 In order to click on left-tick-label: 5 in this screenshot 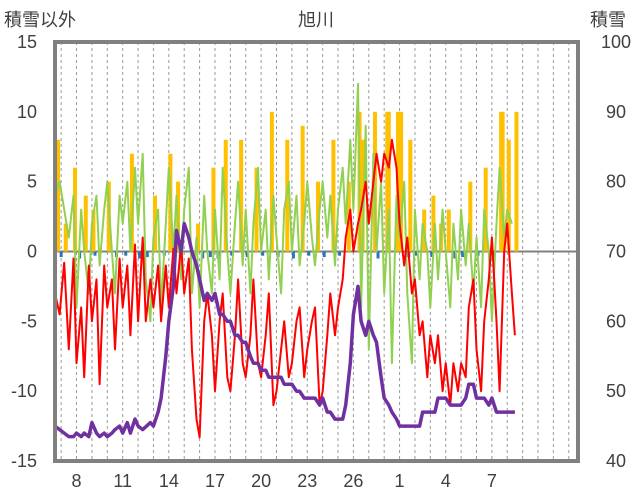, I will do `click(32, 182)`.